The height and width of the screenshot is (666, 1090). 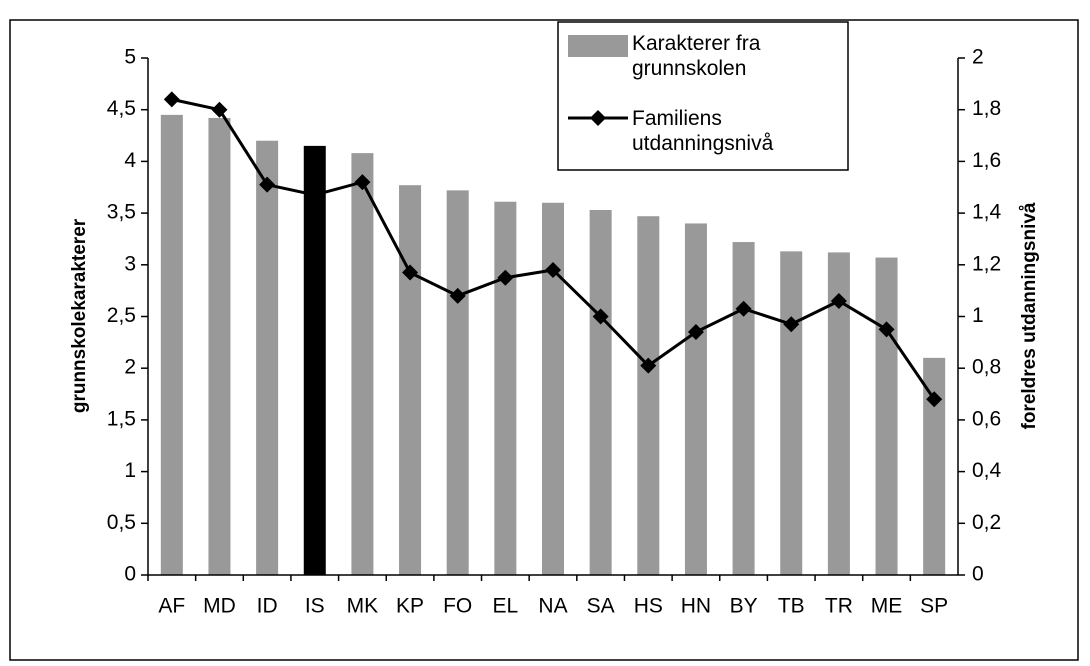 What do you see at coordinates (986, 108) in the screenshot?
I see `y2-tick-label: 1,8` at bounding box center [986, 108].